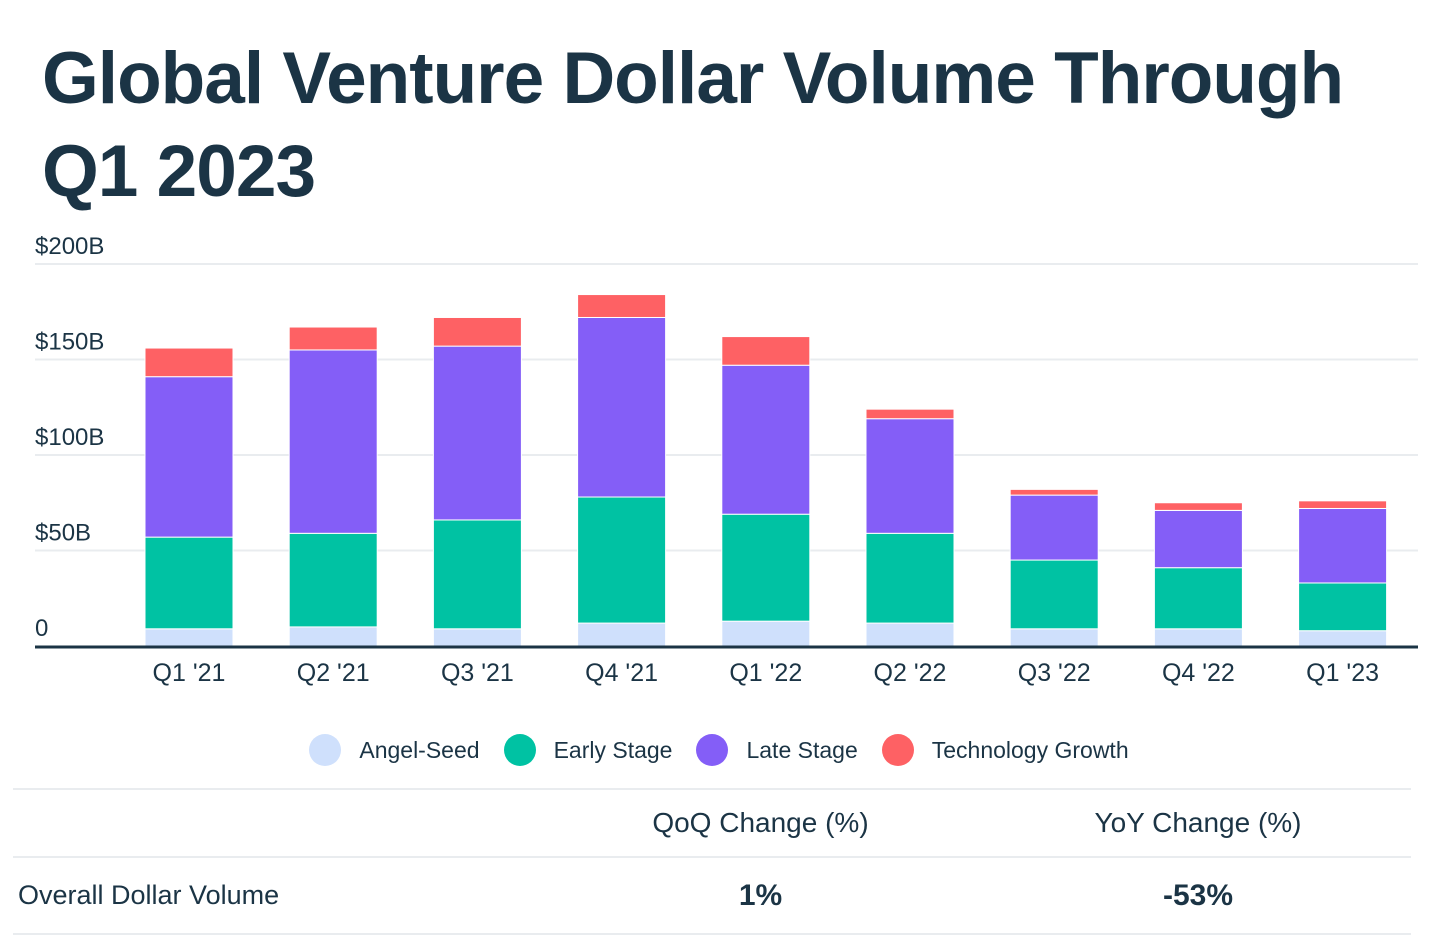 The height and width of the screenshot is (950, 1438). What do you see at coordinates (189, 673) in the screenshot?
I see `x-tick-label-q1-21: Q1 '21` at bounding box center [189, 673].